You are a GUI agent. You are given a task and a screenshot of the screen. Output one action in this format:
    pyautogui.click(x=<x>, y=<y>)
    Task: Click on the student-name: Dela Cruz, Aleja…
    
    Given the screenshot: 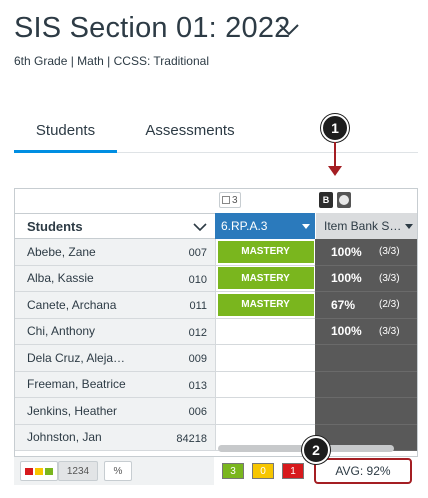 What is the action you would take?
    pyautogui.click(x=76, y=357)
    